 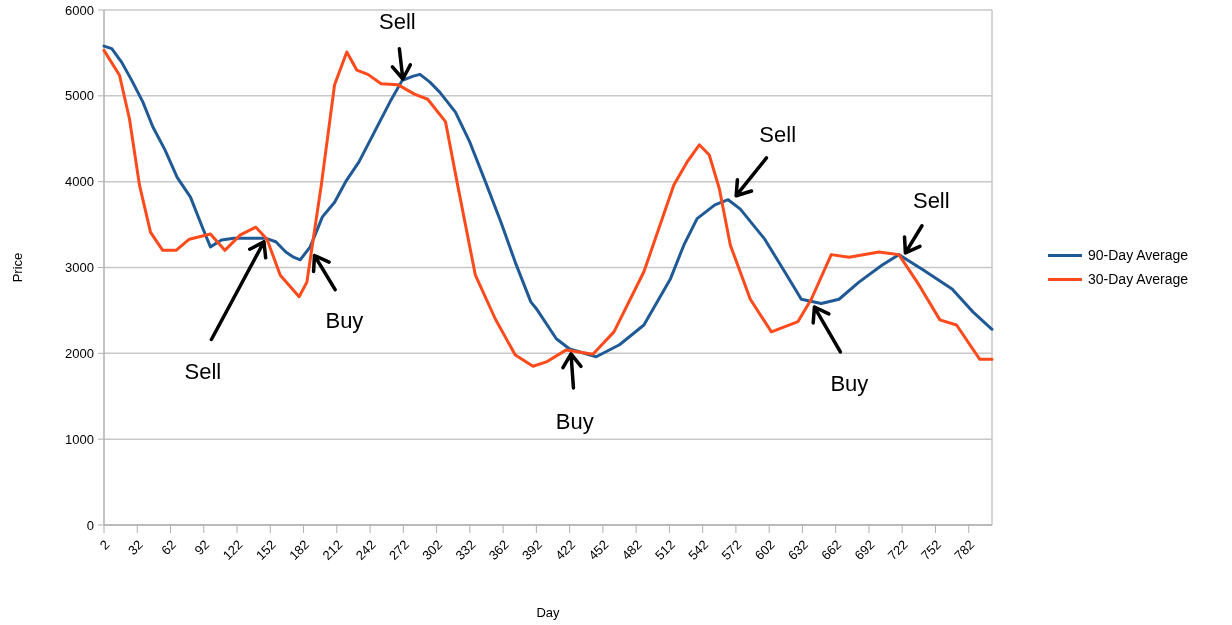 I want to click on x-tick-label: 782, so click(x=964, y=549).